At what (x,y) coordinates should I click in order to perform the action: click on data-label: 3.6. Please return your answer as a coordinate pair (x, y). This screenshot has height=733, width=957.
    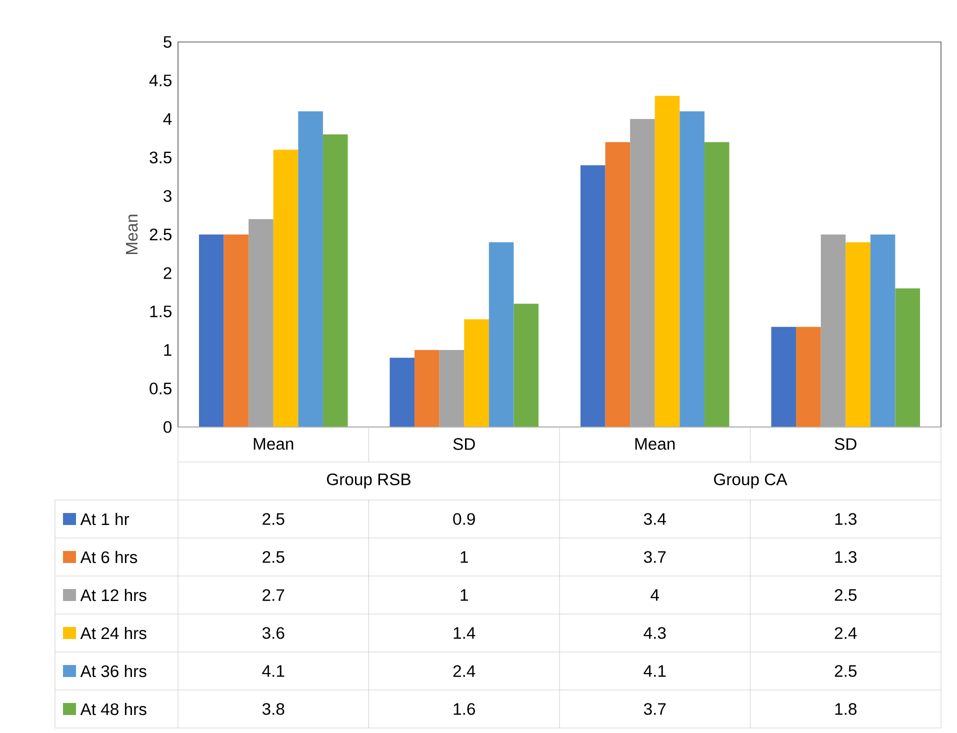
    Looking at the image, I should click on (273, 633).